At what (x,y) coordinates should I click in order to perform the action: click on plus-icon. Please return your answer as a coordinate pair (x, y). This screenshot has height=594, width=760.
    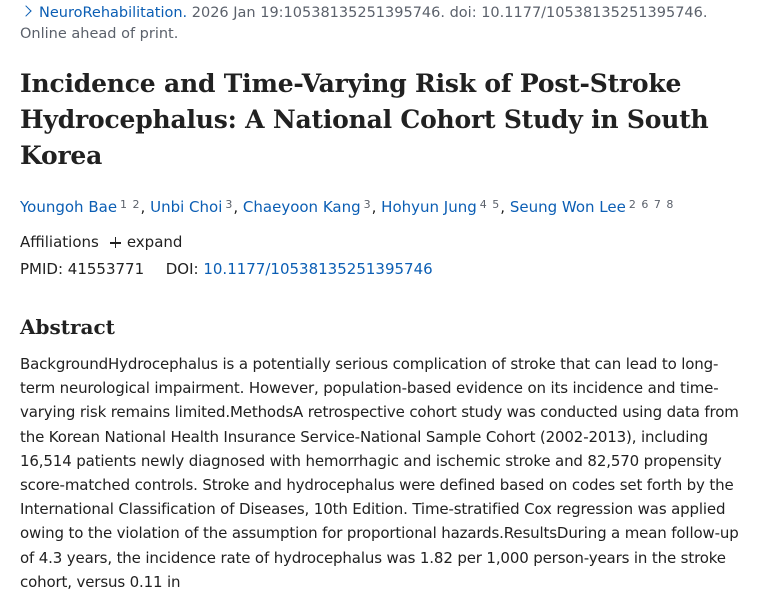
    Looking at the image, I should click on (115, 242).